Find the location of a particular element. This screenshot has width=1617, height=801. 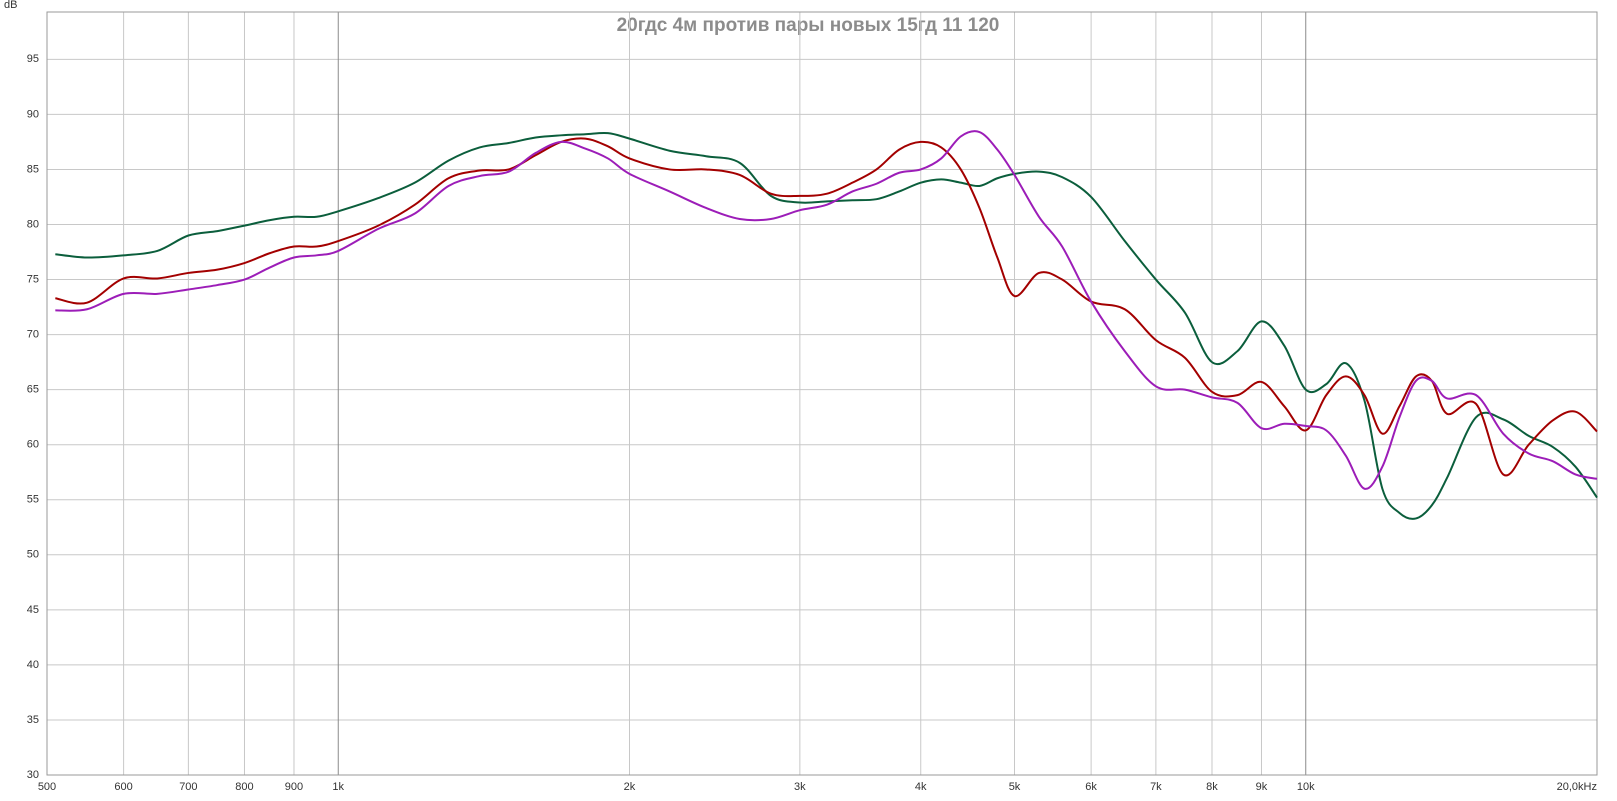

x-tick-label: 6k is located at coordinates (1091, 787).